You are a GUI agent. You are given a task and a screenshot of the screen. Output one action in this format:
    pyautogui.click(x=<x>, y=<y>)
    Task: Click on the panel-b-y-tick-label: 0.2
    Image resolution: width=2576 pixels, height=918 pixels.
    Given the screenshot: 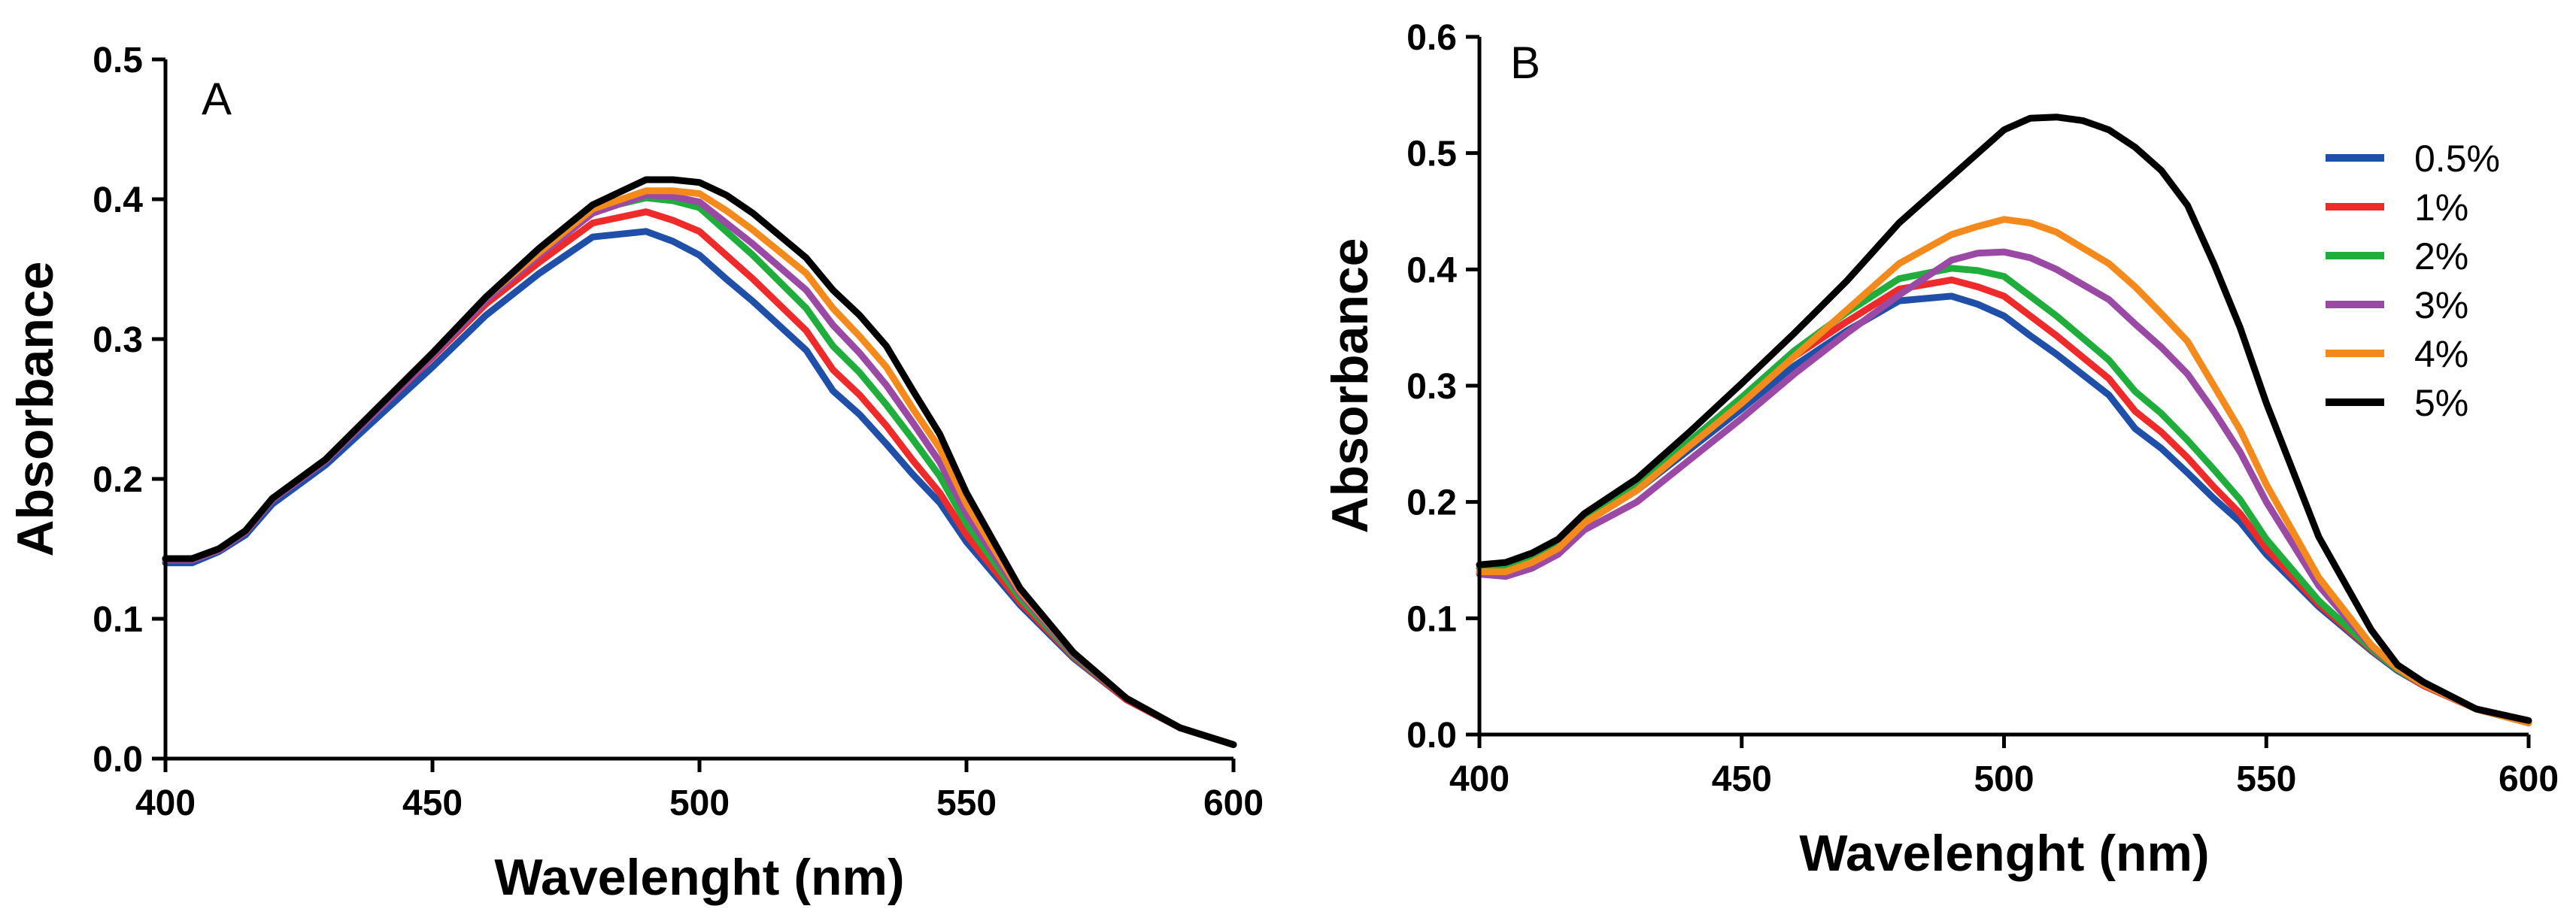 What is the action you would take?
    pyautogui.click(x=1431, y=503)
    